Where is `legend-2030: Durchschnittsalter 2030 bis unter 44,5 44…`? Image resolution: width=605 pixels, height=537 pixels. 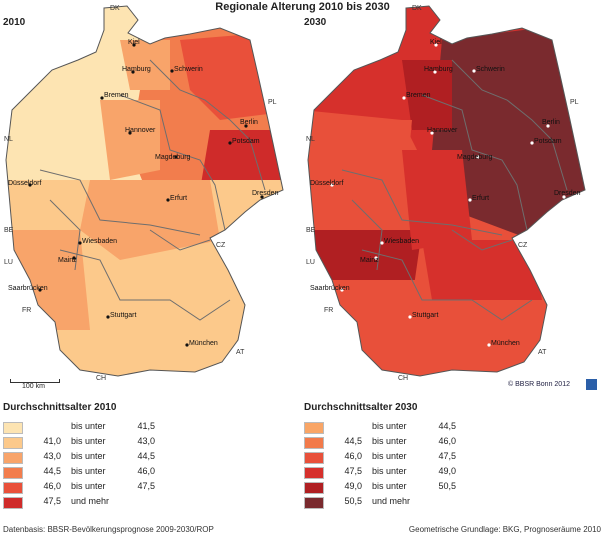
legend-2030: Durchschnittsalter 2030 bis unter 44,5 44… is located at coordinates (449, 456).